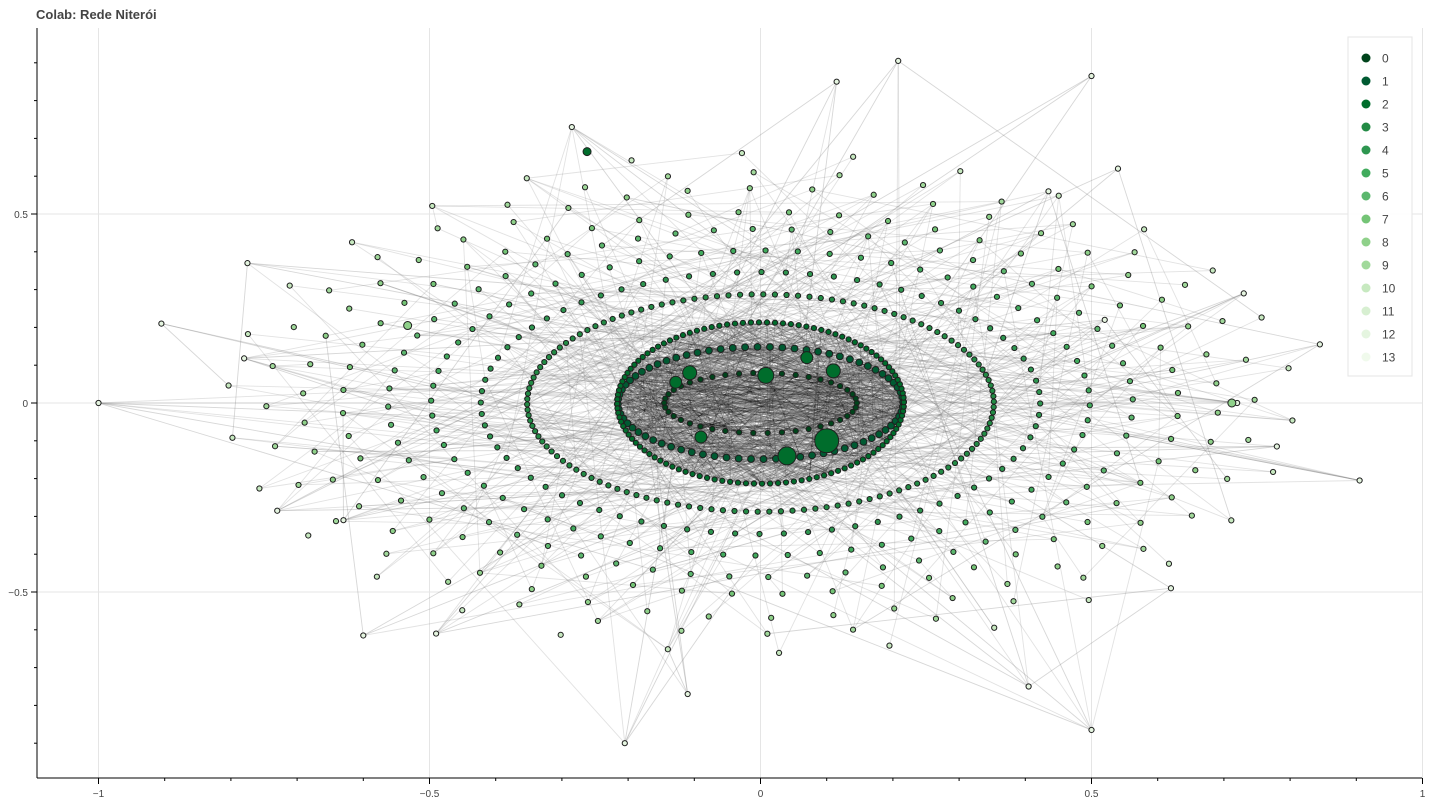  What do you see at coordinates (807, 358) in the screenshot?
I see `network-node-hub` at bounding box center [807, 358].